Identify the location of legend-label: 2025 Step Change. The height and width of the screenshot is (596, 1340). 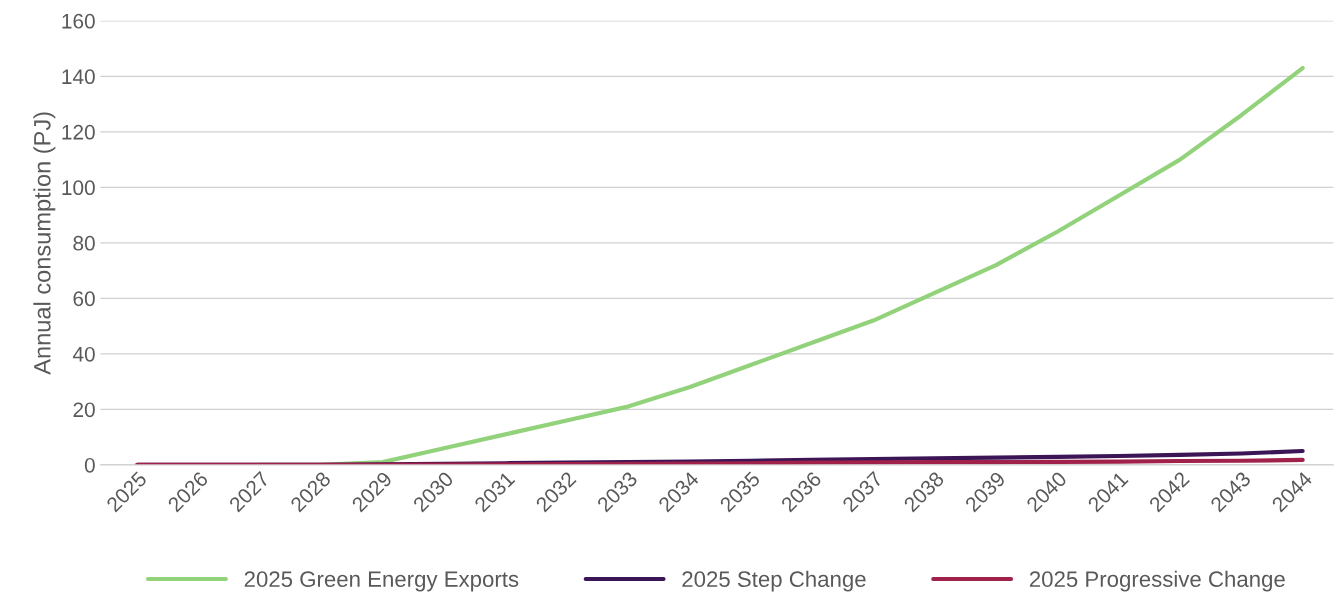
(774, 581).